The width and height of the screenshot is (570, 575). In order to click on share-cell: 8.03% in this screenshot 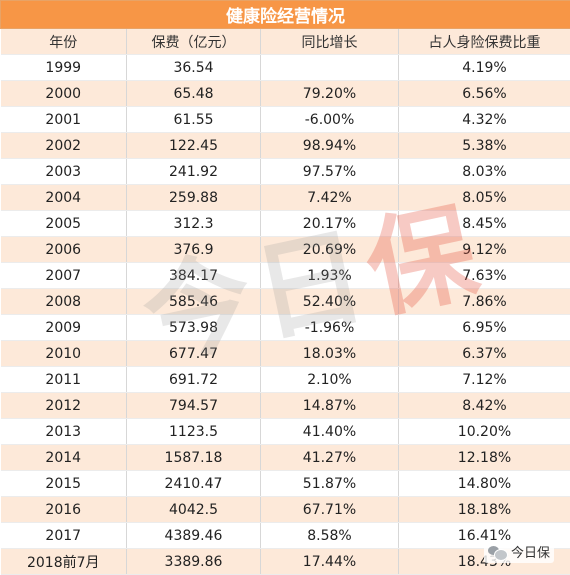, I will do `click(484, 172)`.